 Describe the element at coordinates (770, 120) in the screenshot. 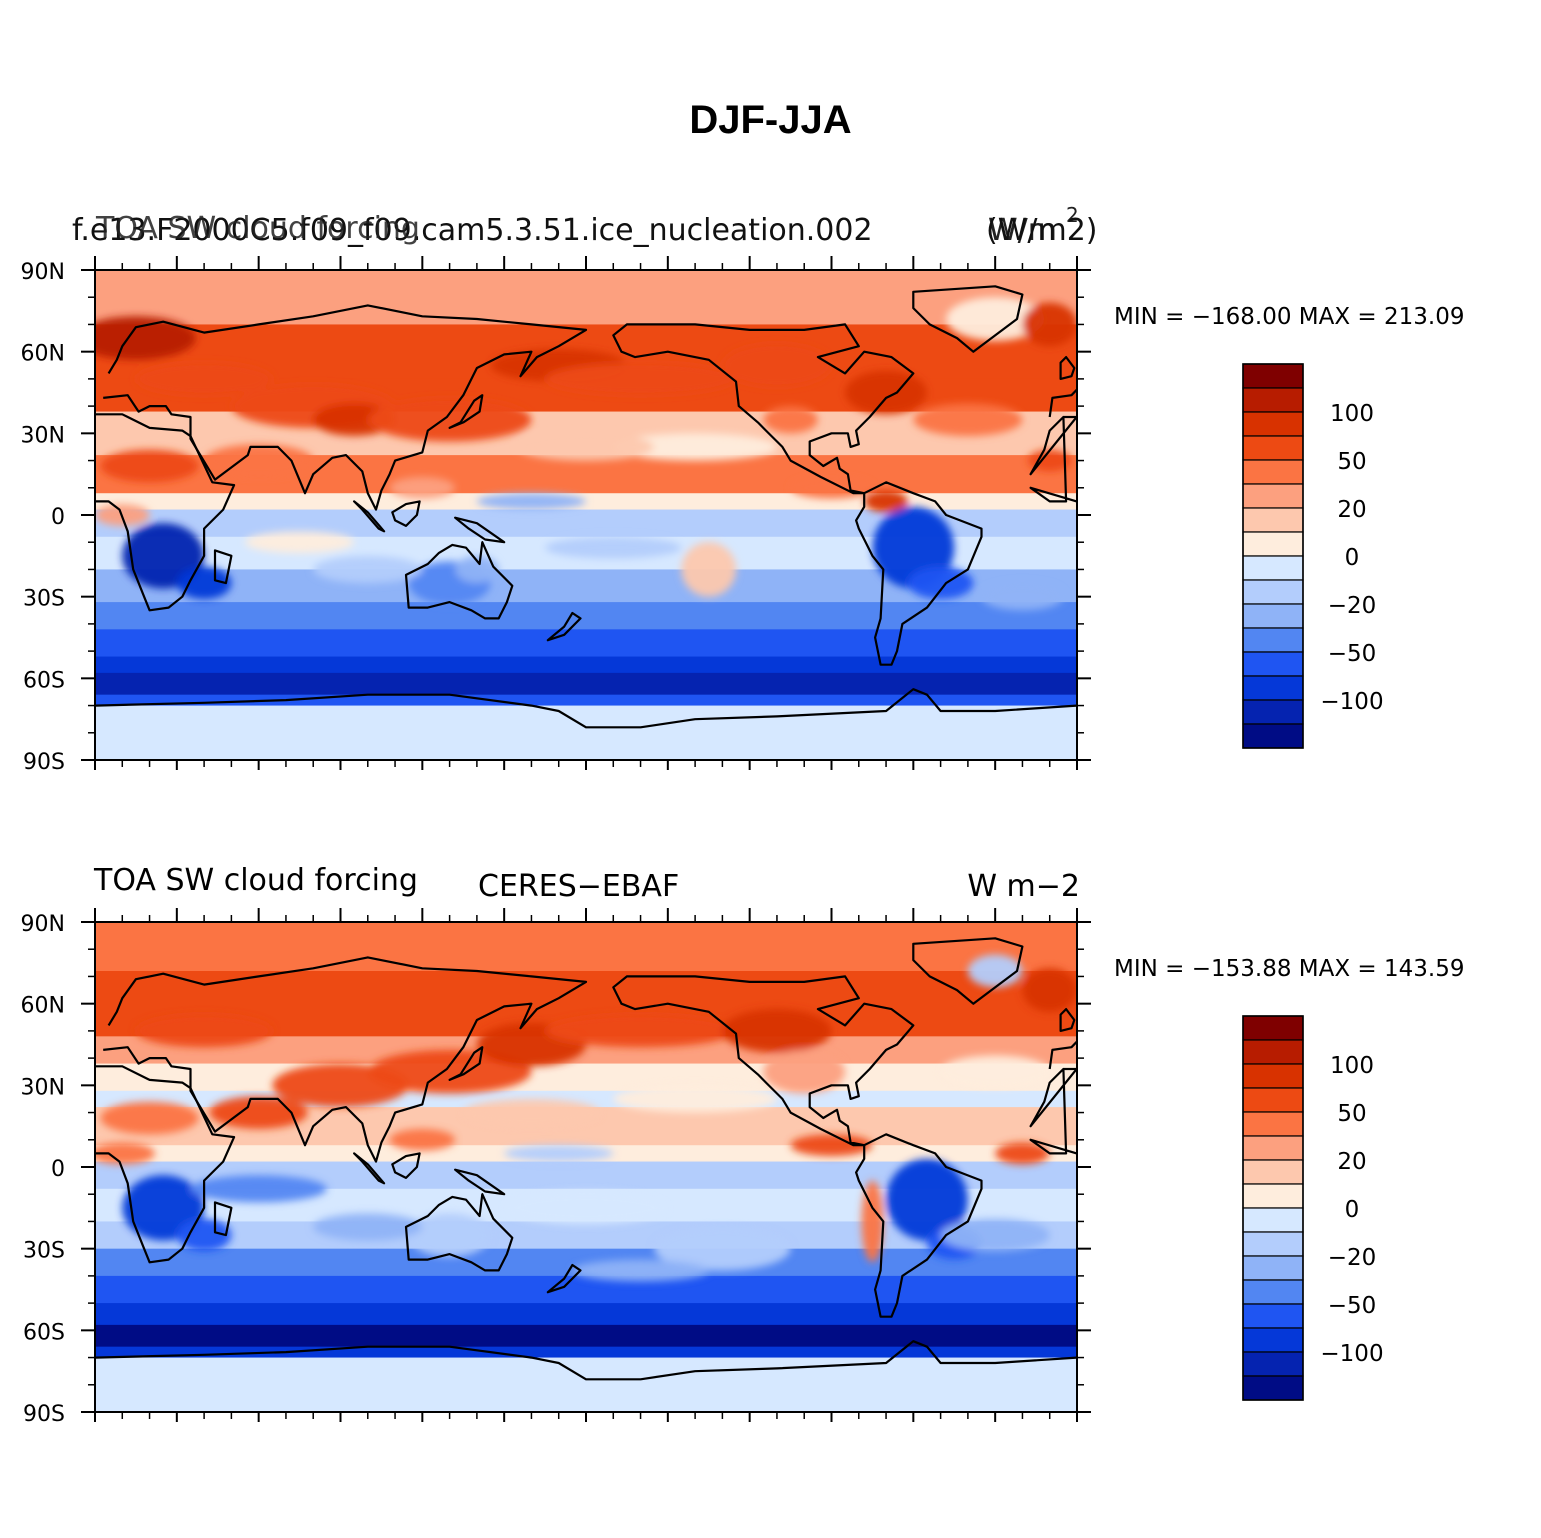

I see `page-title: DJF-JJA` at that location.